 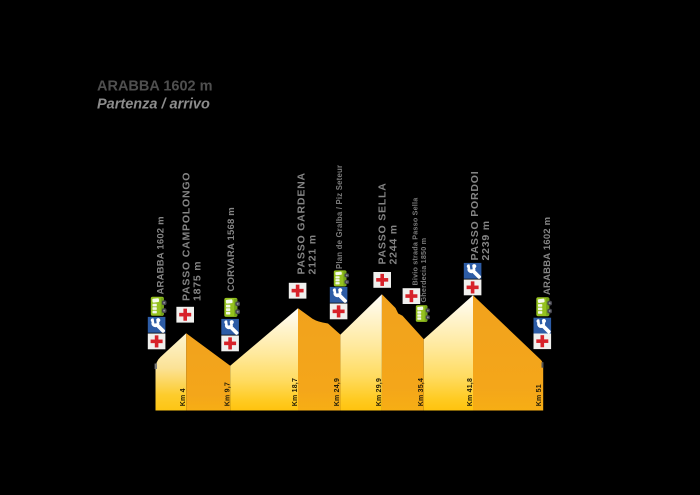 What do you see at coordinates (379, 392) in the screenshot?
I see `svg-text: Km 29,9` at bounding box center [379, 392].